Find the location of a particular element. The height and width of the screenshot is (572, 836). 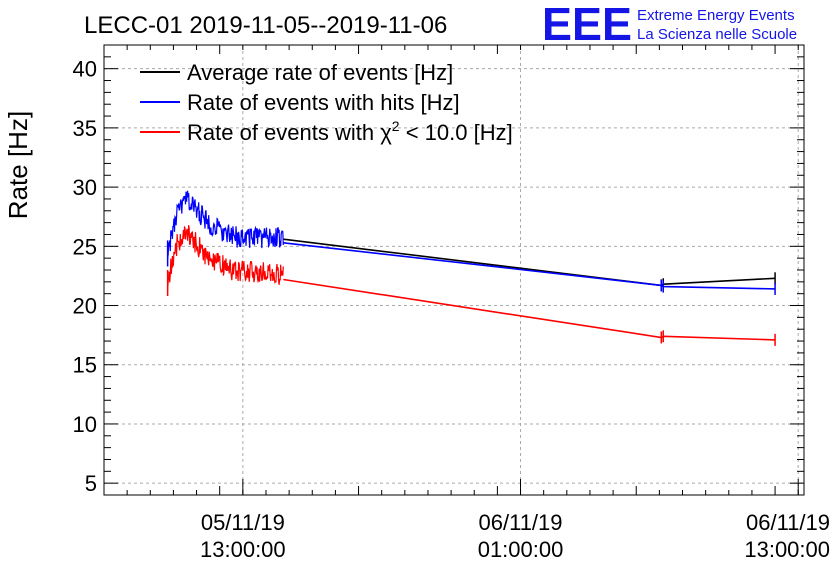

legend-chi2-prefix: Rate of events with is located at coordinates (283, 132).